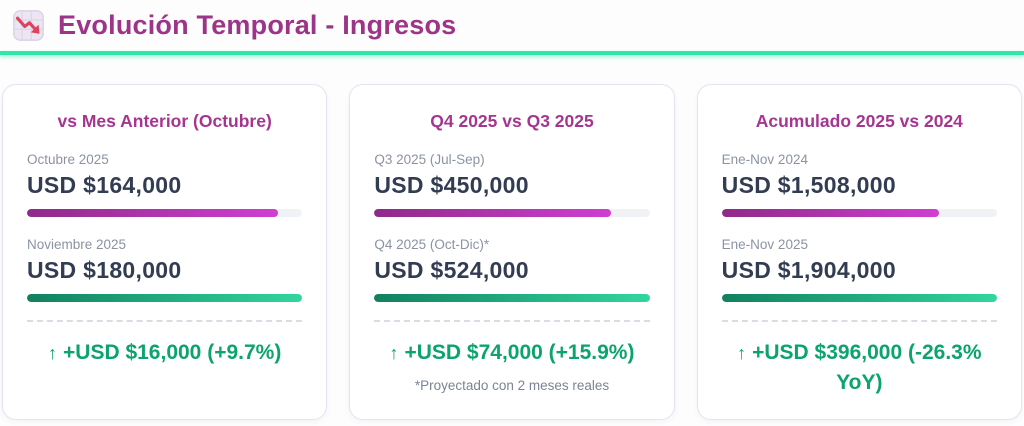 The width and height of the screenshot is (1024, 426). Describe the element at coordinates (451, 185) in the screenshot. I see `previous-period-value: USD $450,000` at that location.